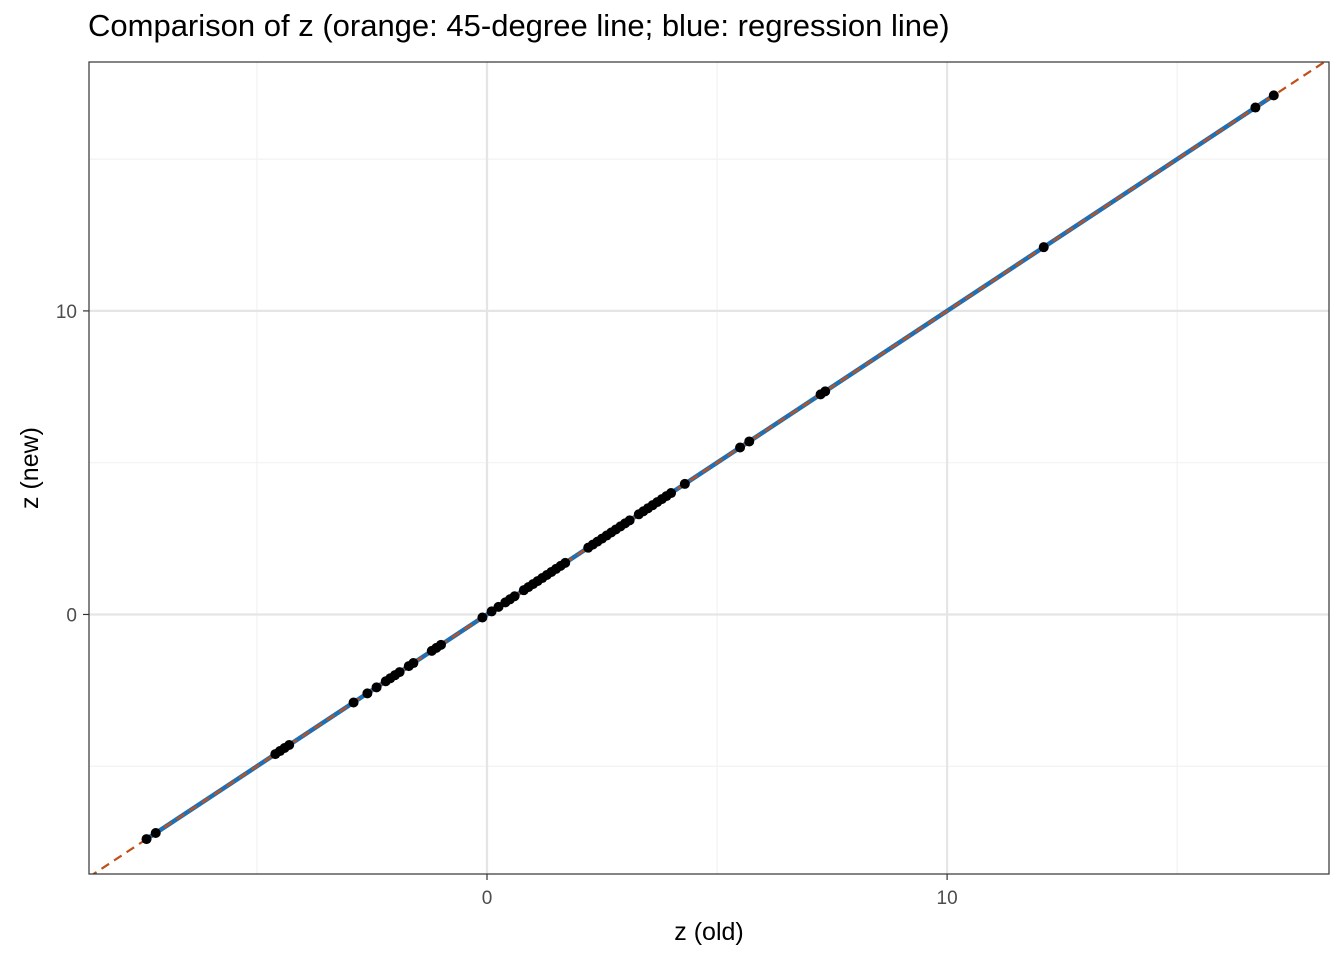 This screenshot has width=1344, height=960. Describe the element at coordinates (30, 468) in the screenshot. I see `y-axis-title: z (new)` at that location.